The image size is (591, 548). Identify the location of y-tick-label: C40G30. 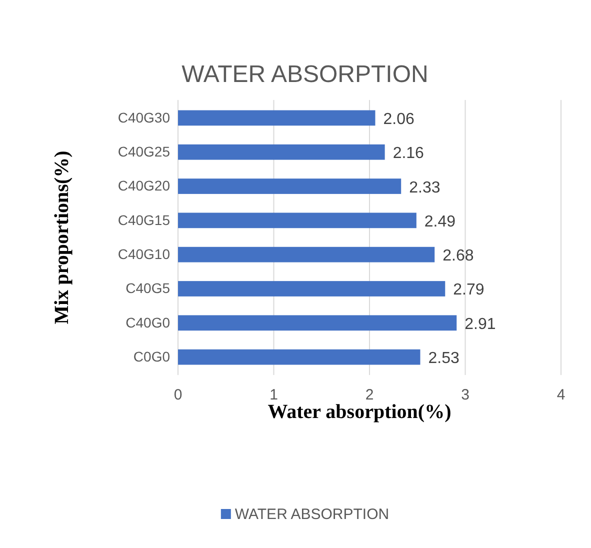
(144, 117).